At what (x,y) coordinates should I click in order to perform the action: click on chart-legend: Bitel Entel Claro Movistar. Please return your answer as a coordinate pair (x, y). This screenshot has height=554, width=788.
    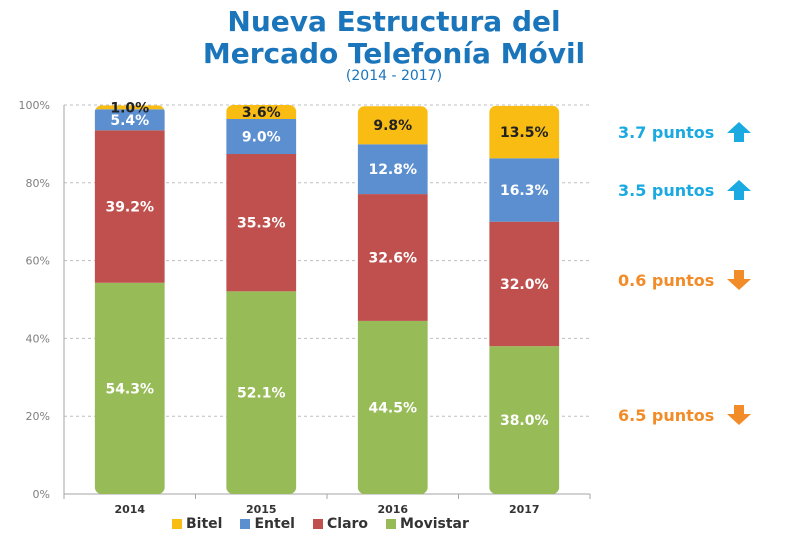
    Looking at the image, I should click on (320, 524).